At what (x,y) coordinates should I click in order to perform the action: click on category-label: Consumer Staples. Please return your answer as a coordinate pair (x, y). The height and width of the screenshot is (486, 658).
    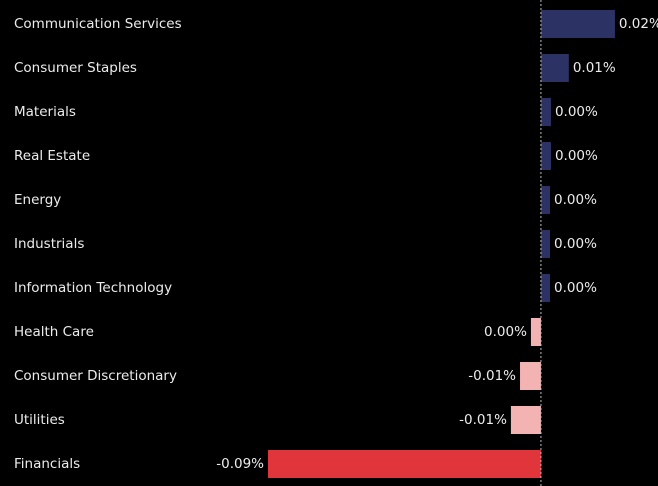
    Looking at the image, I should click on (75, 68).